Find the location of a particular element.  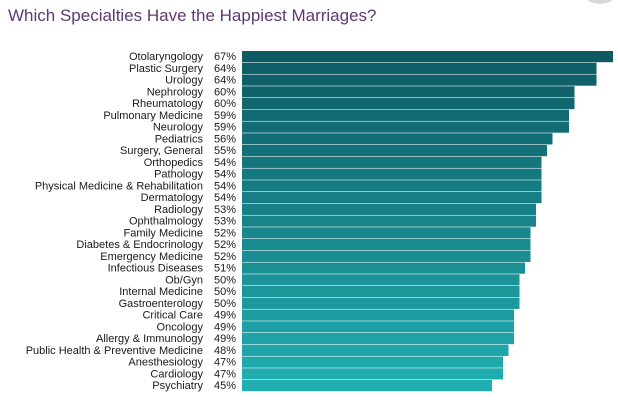

category-label: Dermatology is located at coordinates (172, 198).